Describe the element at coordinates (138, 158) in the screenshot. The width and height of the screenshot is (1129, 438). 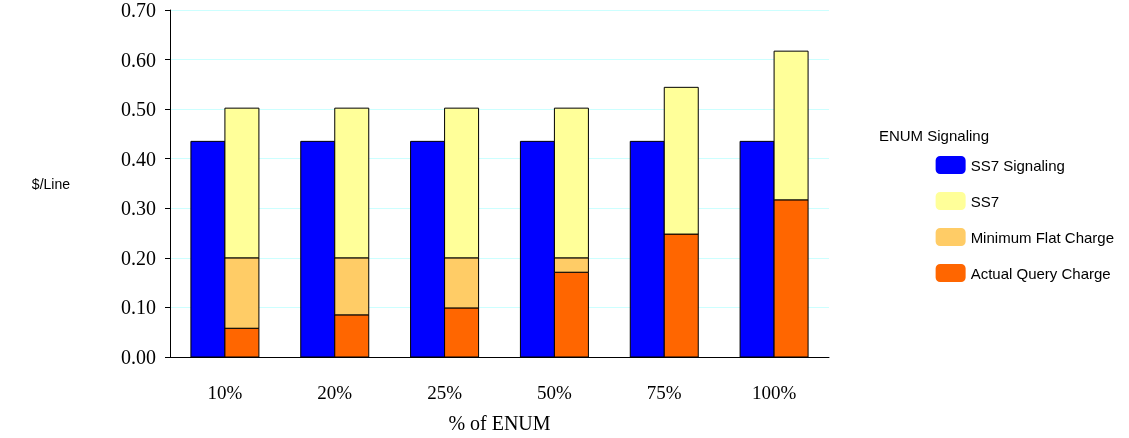
I see `y-tick-label: 0.40` at that location.